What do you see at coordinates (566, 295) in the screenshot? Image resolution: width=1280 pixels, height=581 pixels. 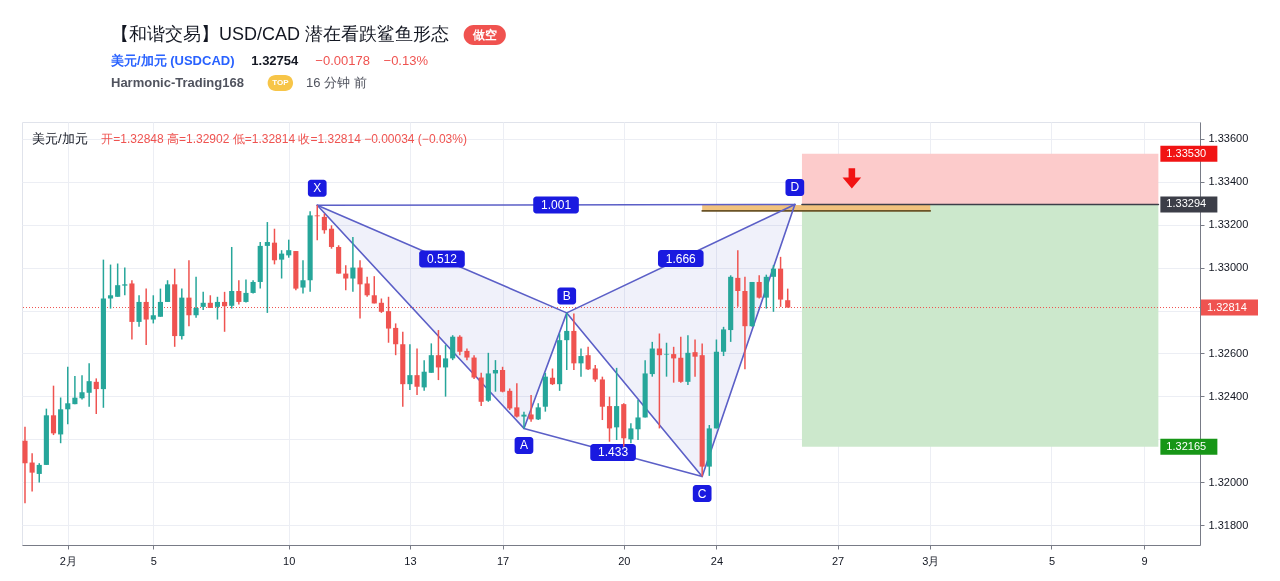 I see `data-label: B` at bounding box center [566, 295].